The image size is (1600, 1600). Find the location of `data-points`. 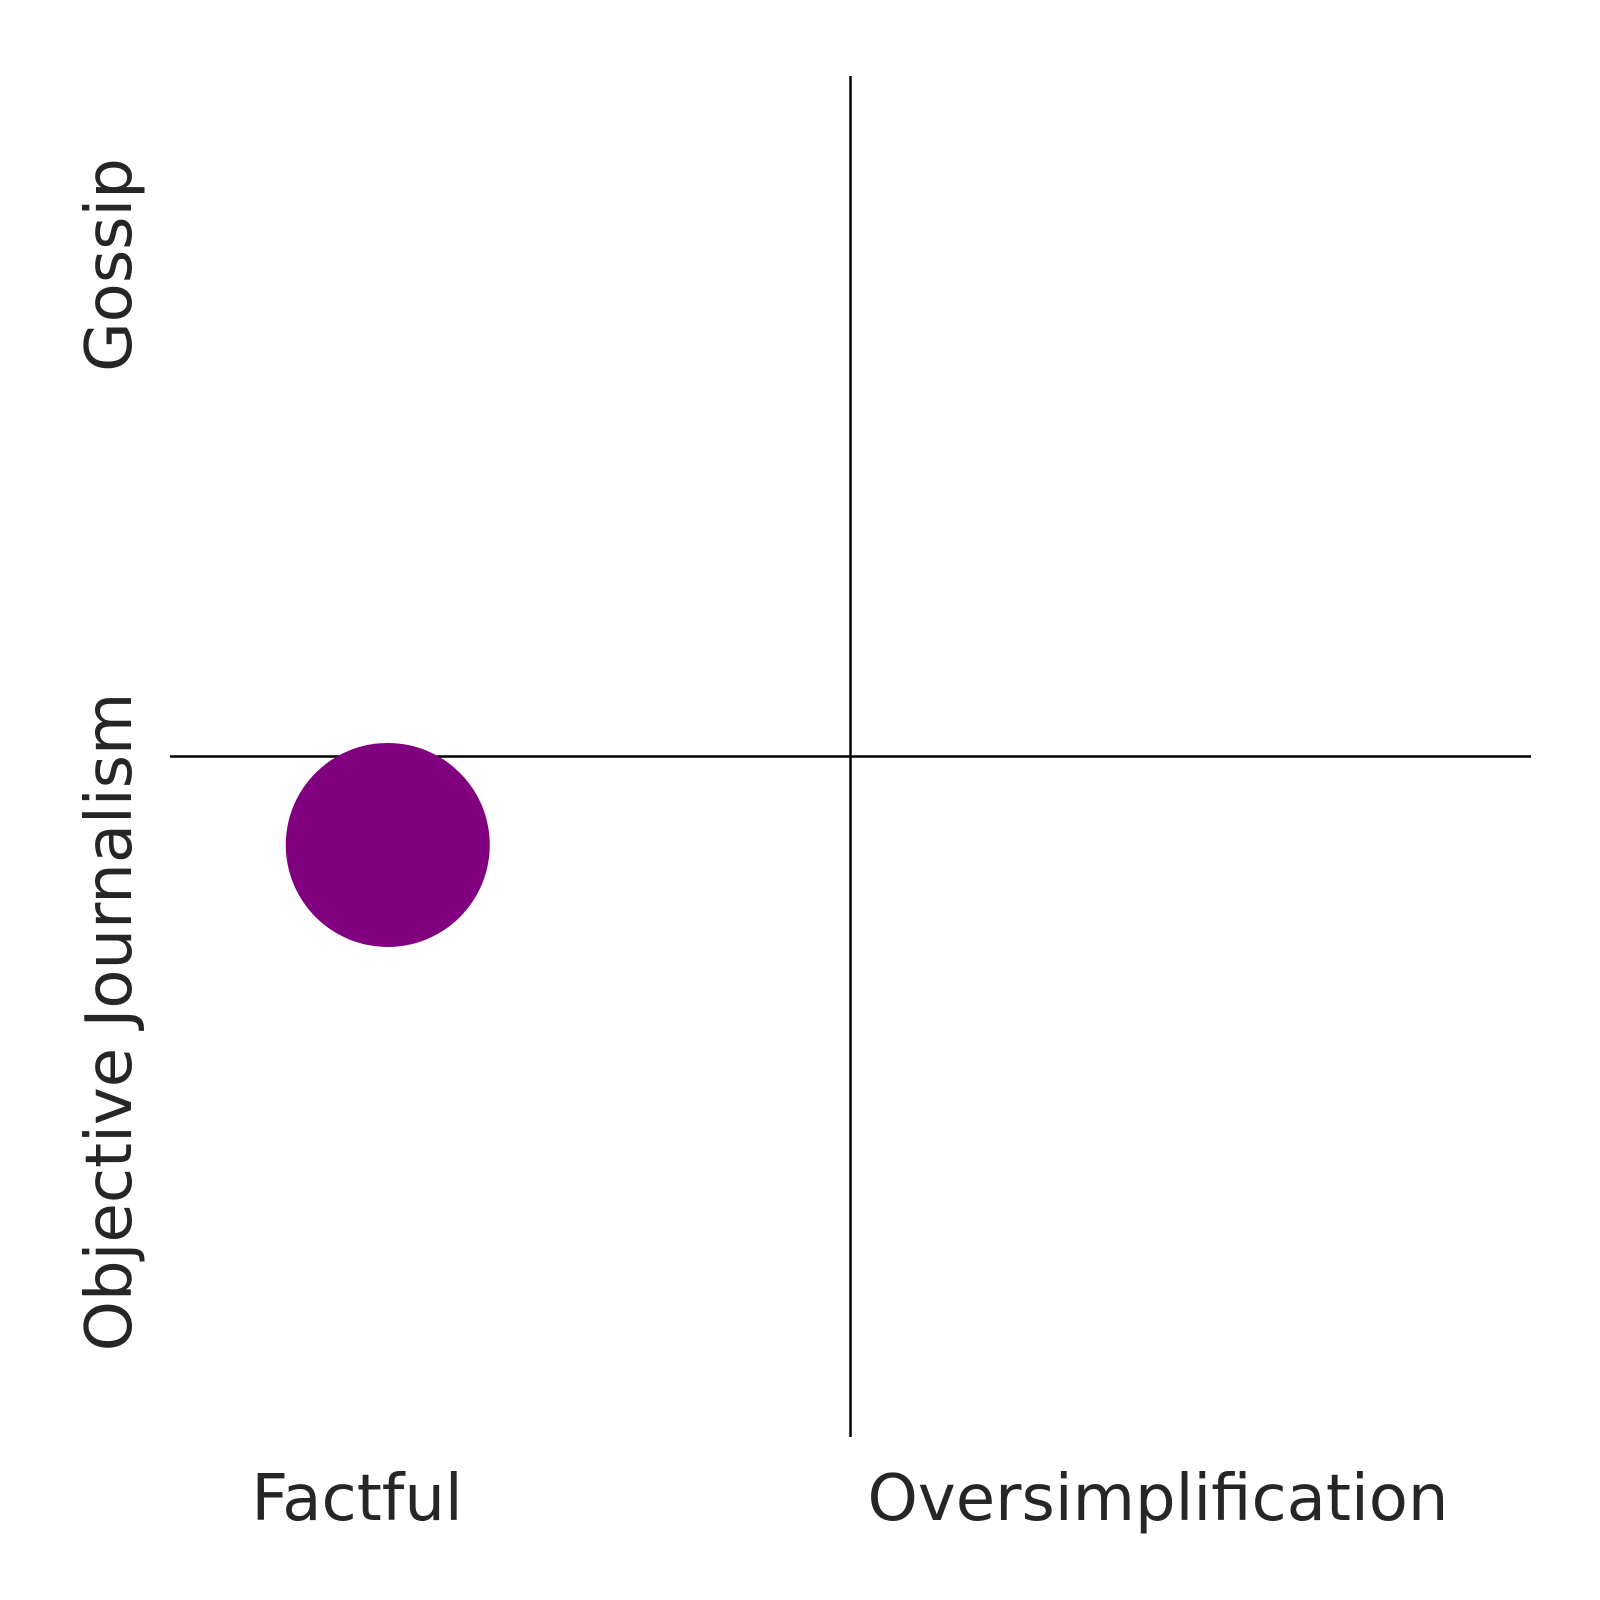

data-points is located at coordinates (387, 844).